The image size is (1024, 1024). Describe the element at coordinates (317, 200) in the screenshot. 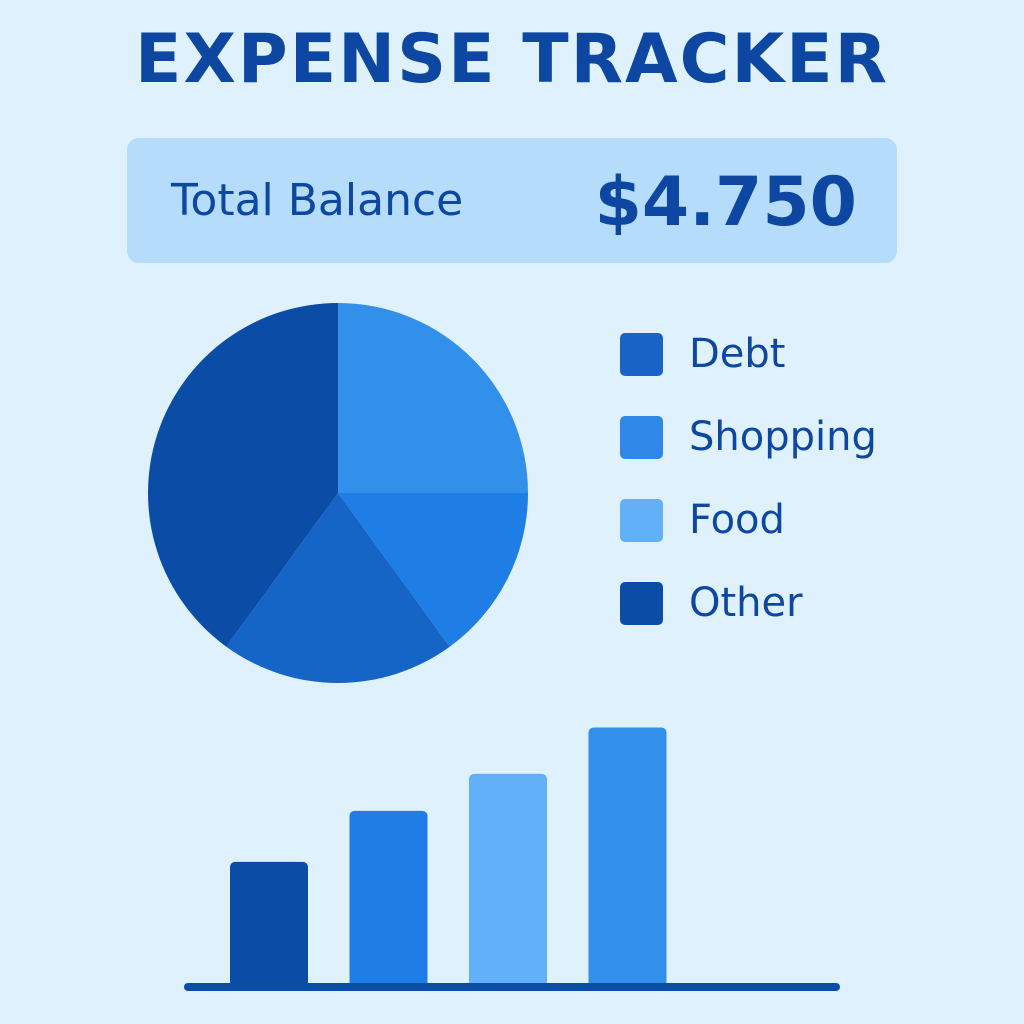

I see `balance-label: Total Balance` at that location.